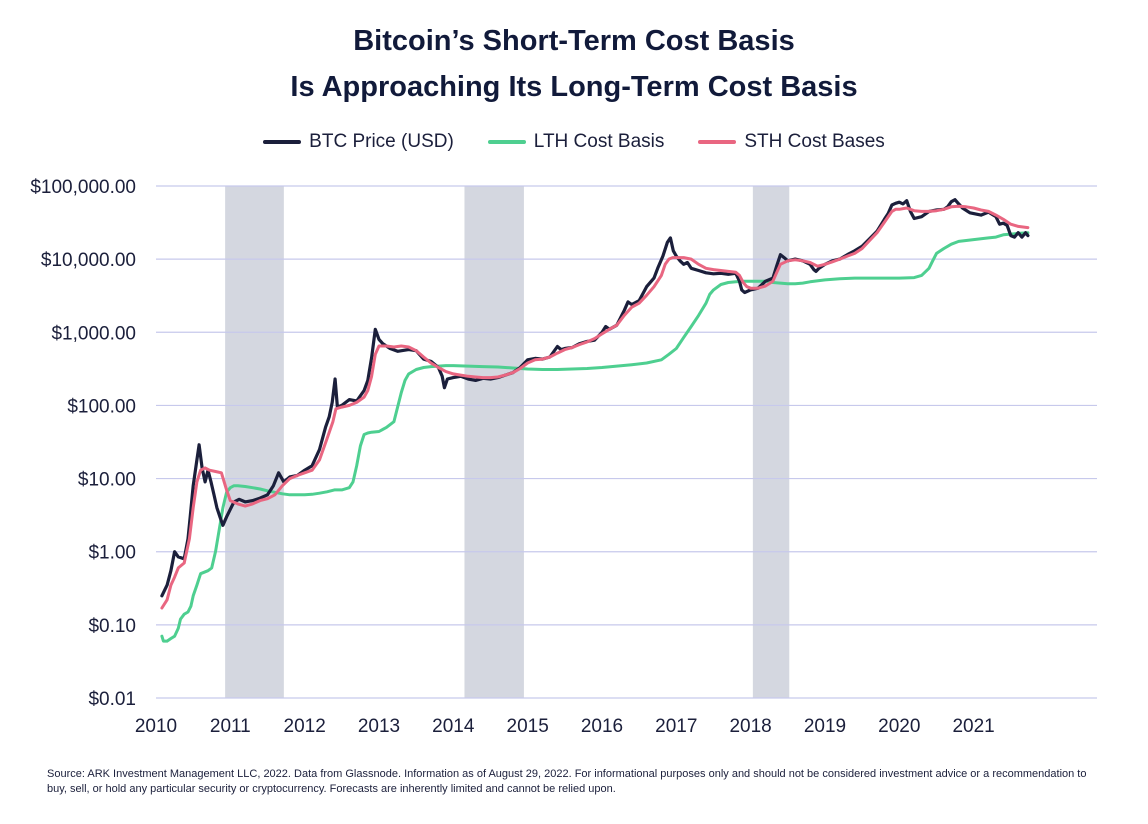  Describe the element at coordinates (112, 699) in the screenshot. I see `y-tick-label: $0.01` at that location.